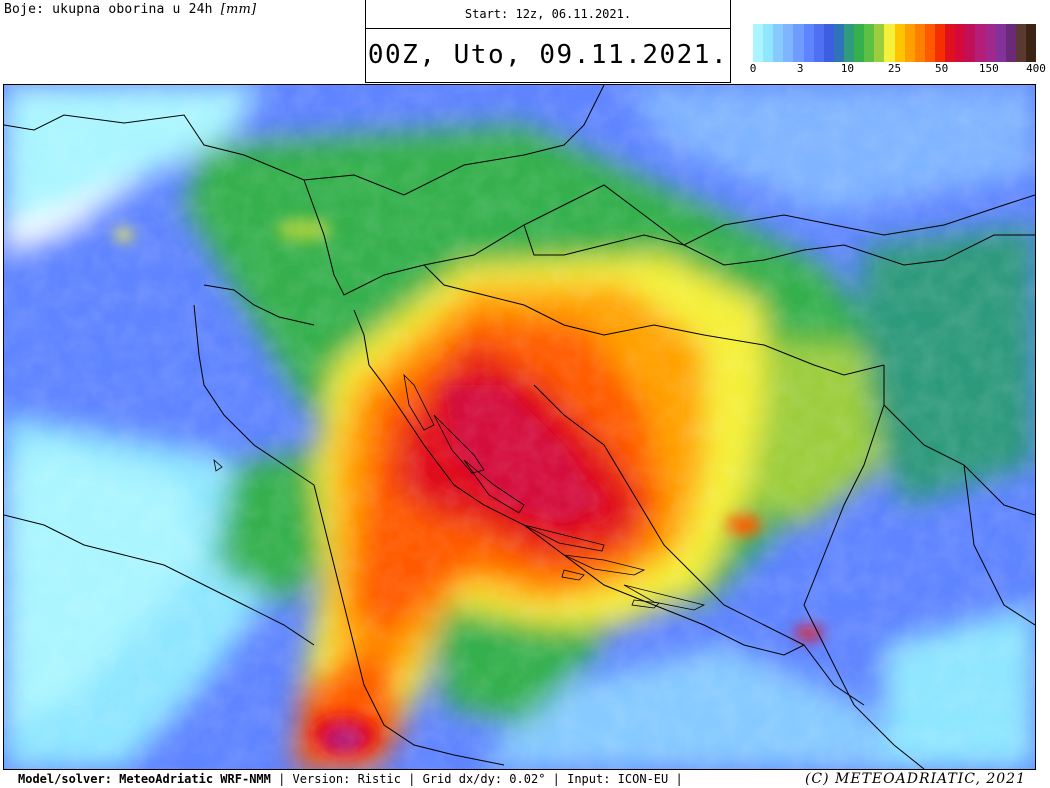 This screenshot has width=1050, height=788. What do you see at coordinates (548, 55) in the screenshot?
I see `valid-time: 00Z, Uto, 09.11.2021.` at bounding box center [548, 55].